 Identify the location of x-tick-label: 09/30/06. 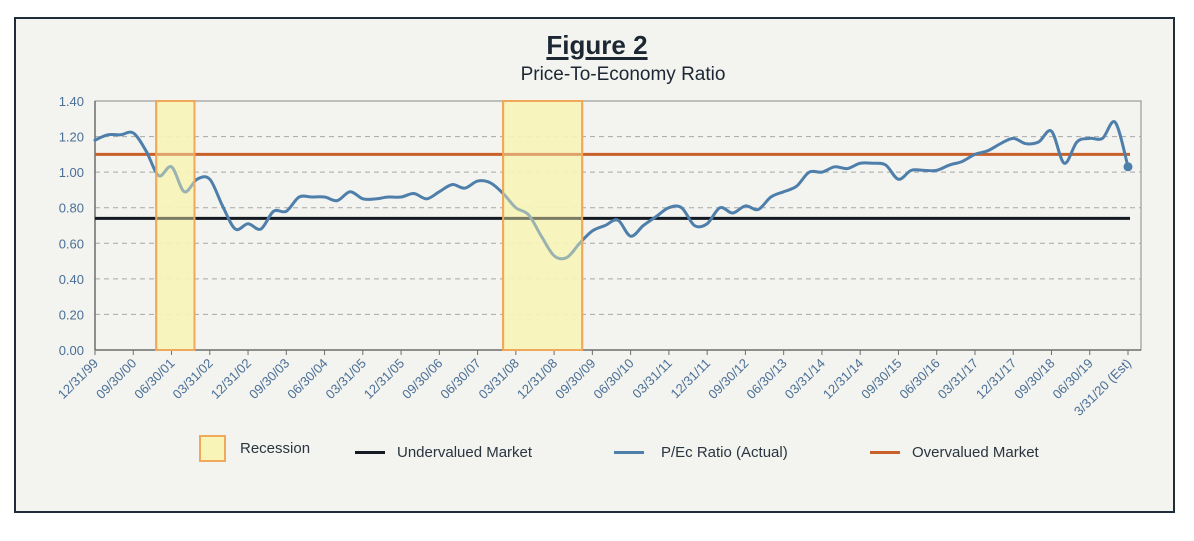
(422, 379).